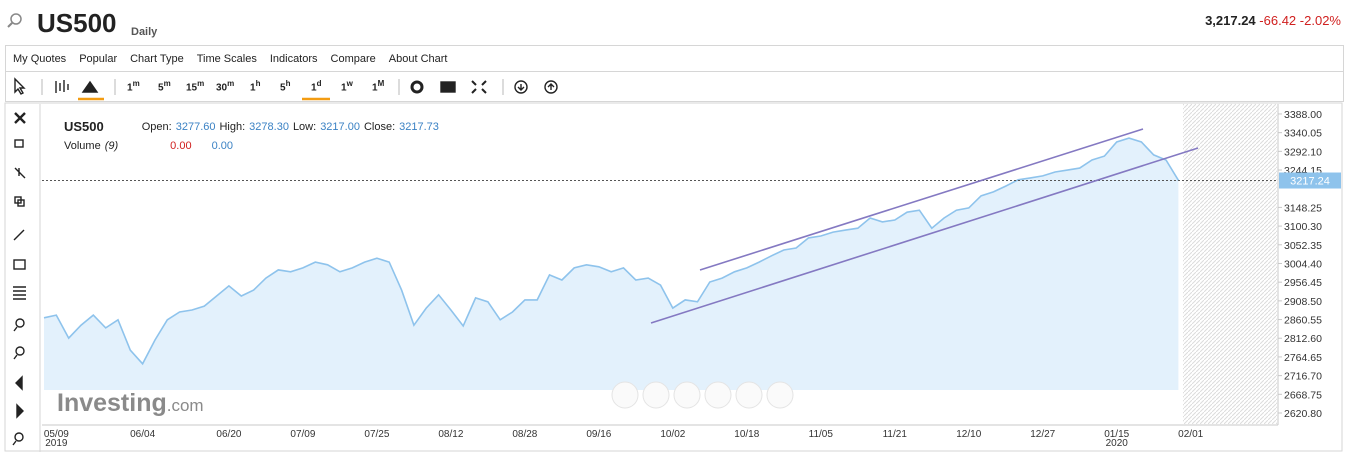 The width and height of the screenshot is (1349, 452). What do you see at coordinates (1303, 227) in the screenshot?
I see `y-tick-label: 3100.30` at bounding box center [1303, 227].